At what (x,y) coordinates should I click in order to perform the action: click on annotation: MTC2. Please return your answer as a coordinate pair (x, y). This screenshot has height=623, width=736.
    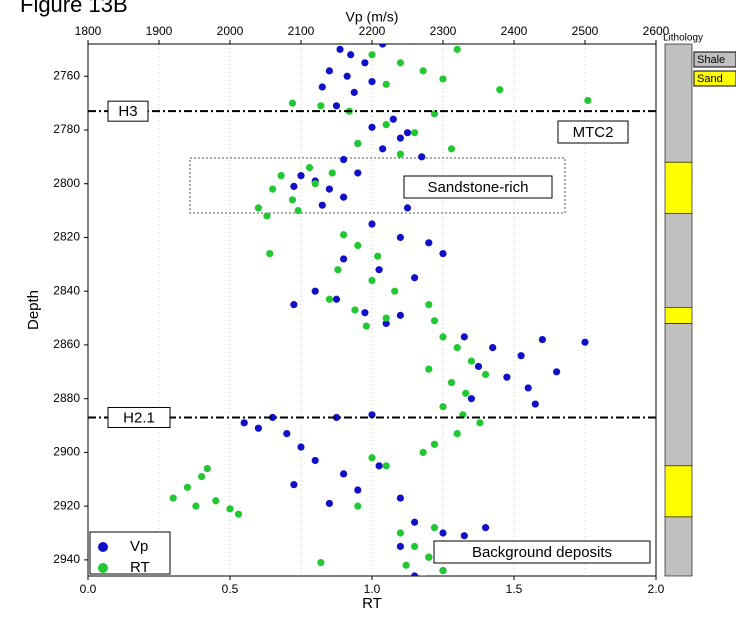
    Looking at the image, I should click on (593, 132).